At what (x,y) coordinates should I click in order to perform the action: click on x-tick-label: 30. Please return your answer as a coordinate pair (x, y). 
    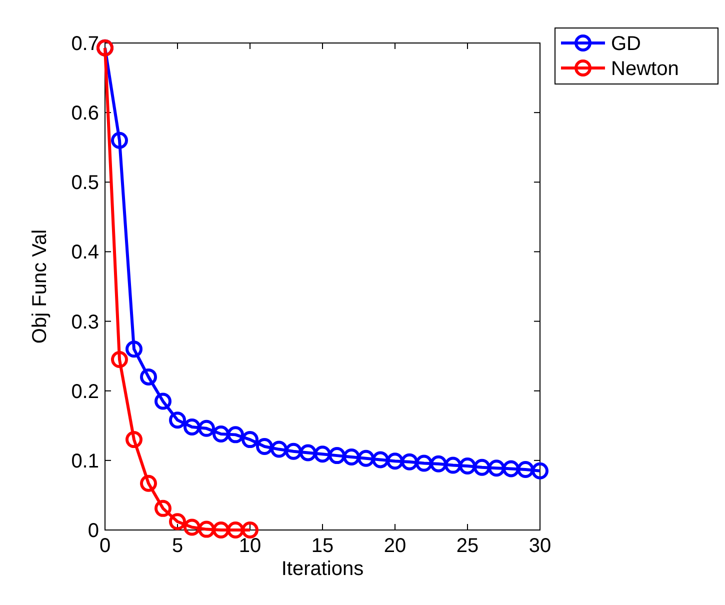
    Looking at the image, I should click on (540, 546).